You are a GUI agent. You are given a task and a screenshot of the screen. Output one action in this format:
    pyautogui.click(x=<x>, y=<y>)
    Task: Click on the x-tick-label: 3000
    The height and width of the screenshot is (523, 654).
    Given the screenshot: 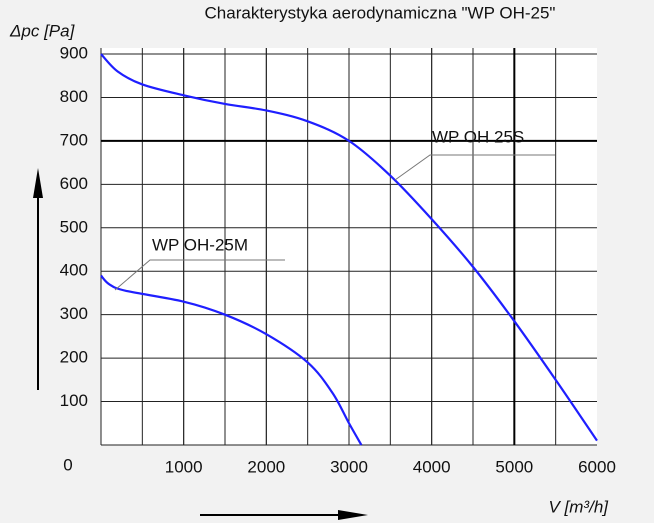 What is the action you would take?
    pyautogui.click(x=349, y=466)
    